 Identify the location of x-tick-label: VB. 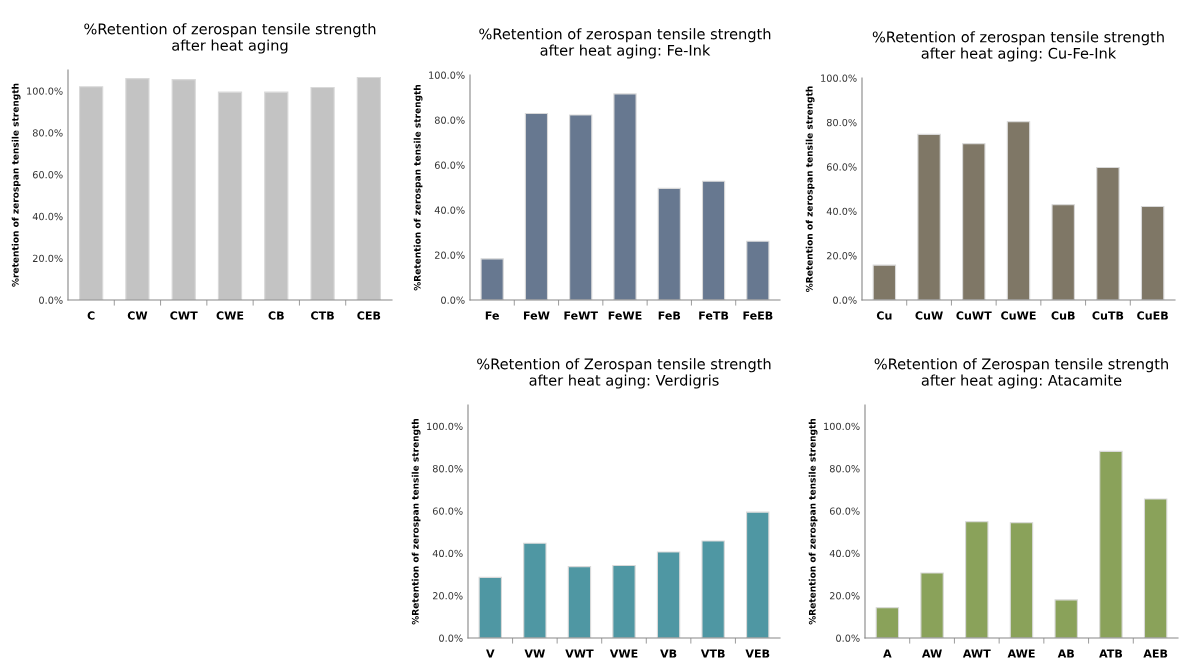
(668, 653).